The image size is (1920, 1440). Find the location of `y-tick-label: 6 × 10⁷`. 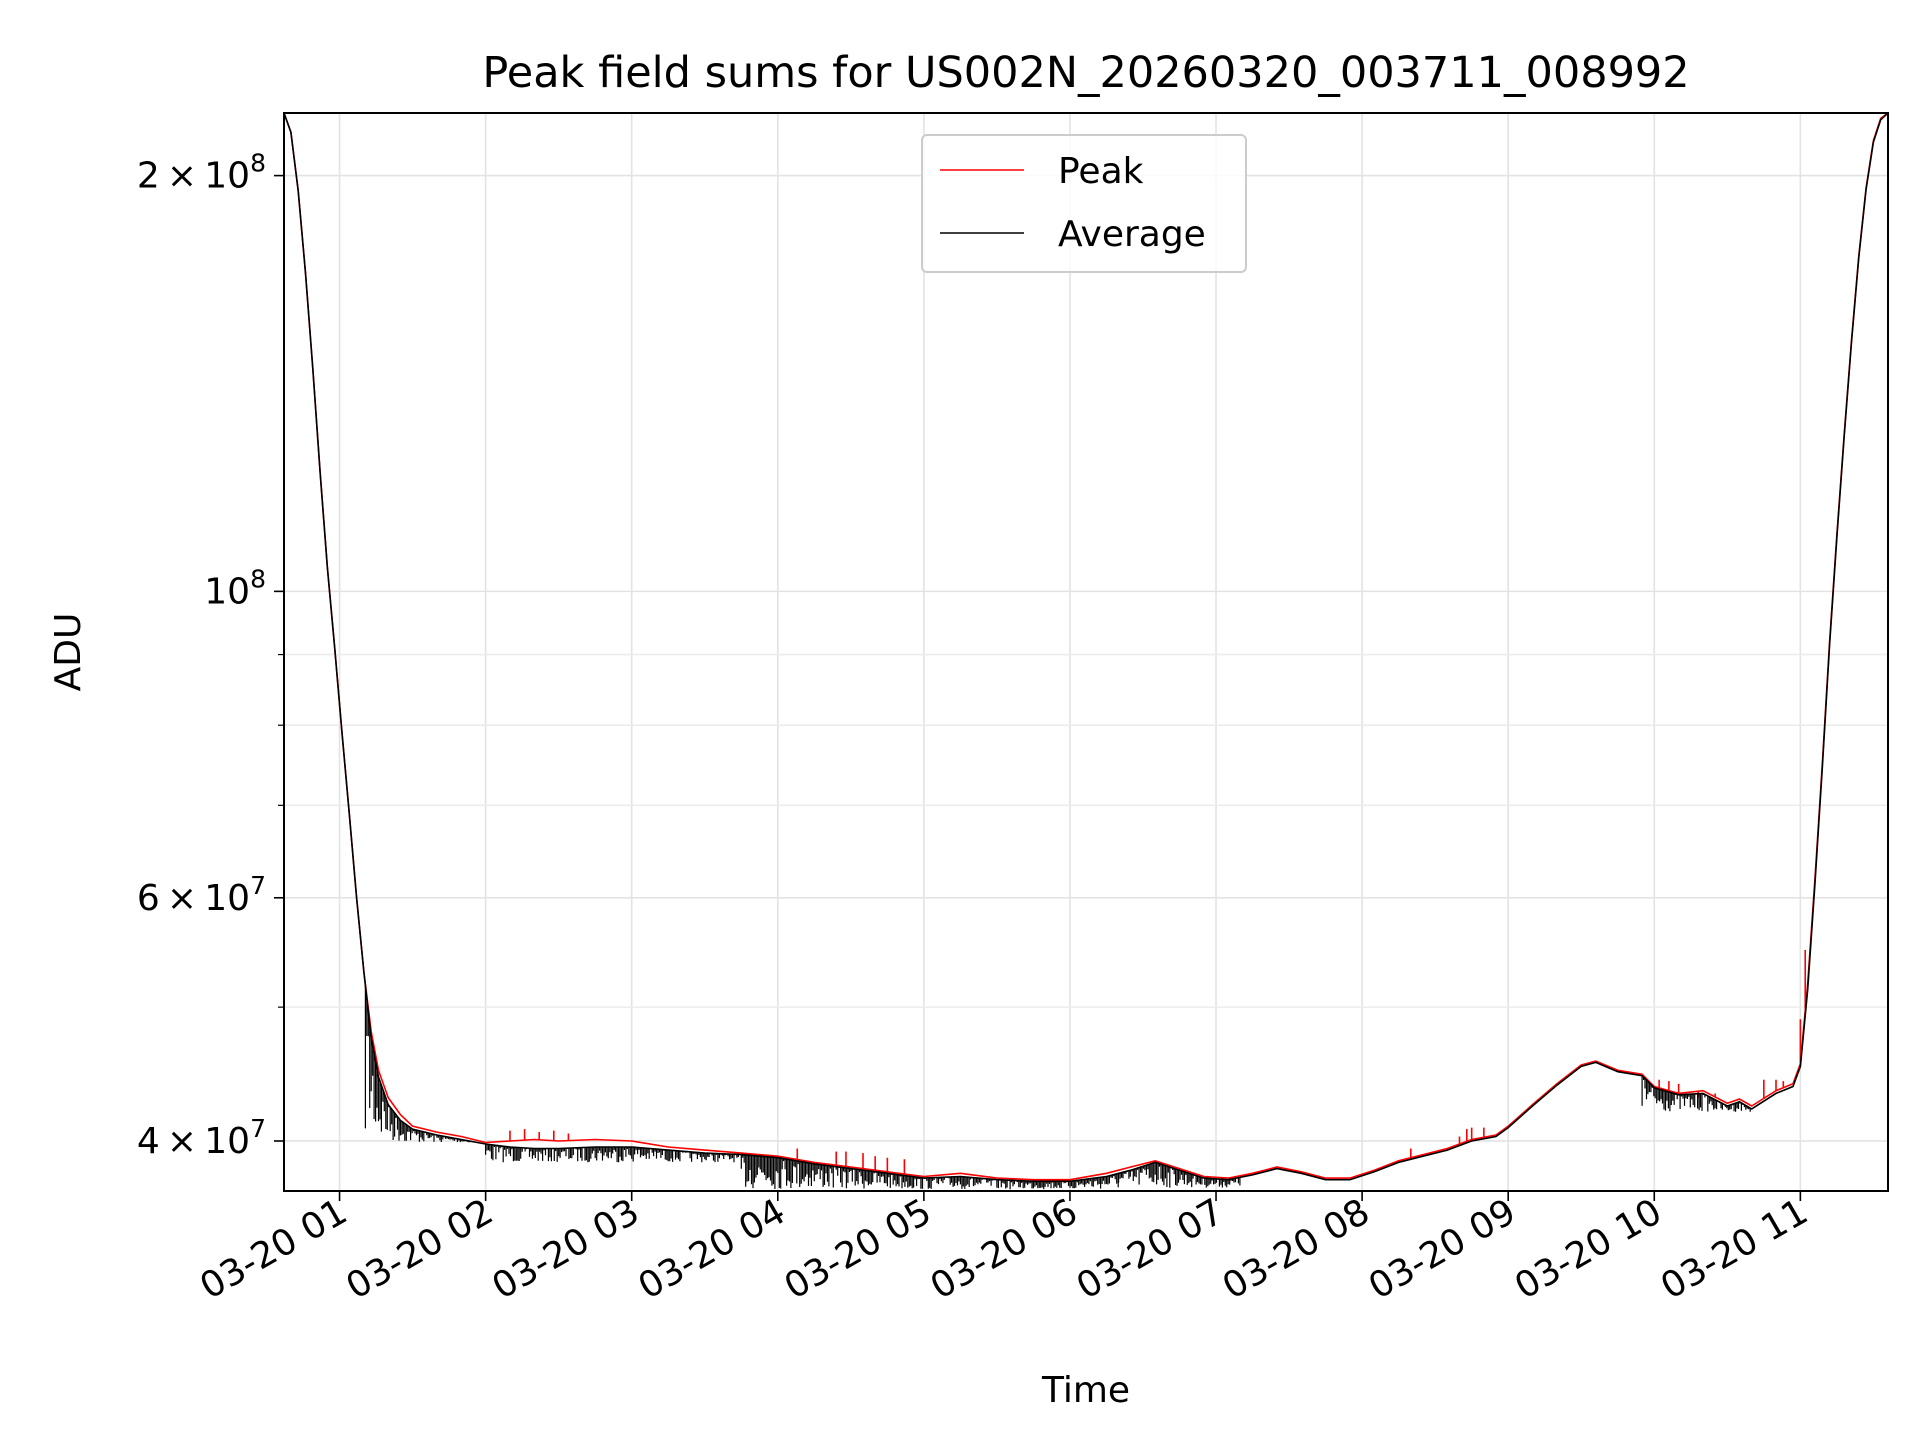

y-tick-label: 6 × 10⁷ is located at coordinates (201, 895).